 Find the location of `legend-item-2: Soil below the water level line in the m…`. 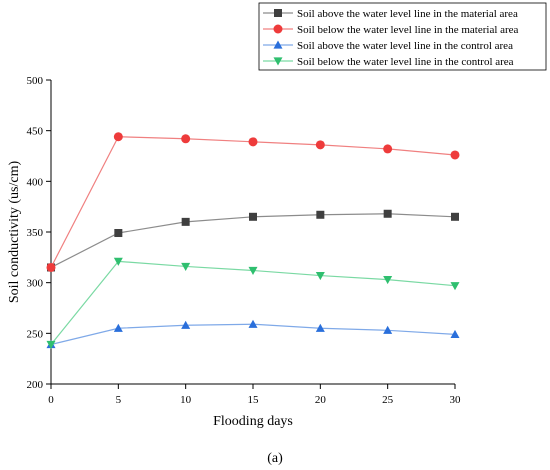

legend-item-2: Soil below the water level line in the m… is located at coordinates (391, 30).